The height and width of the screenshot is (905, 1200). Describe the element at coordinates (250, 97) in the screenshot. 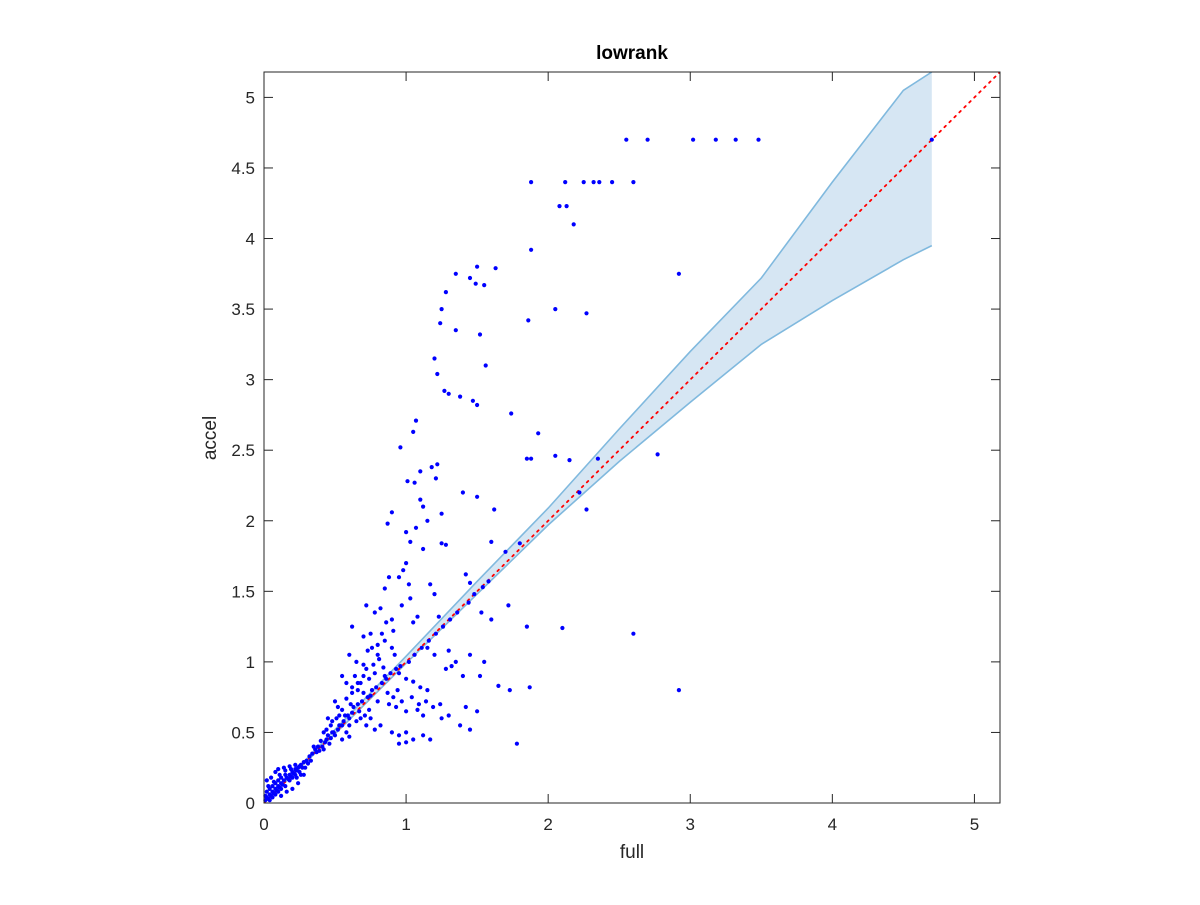

I see `y-tick-label: 5` at that location.